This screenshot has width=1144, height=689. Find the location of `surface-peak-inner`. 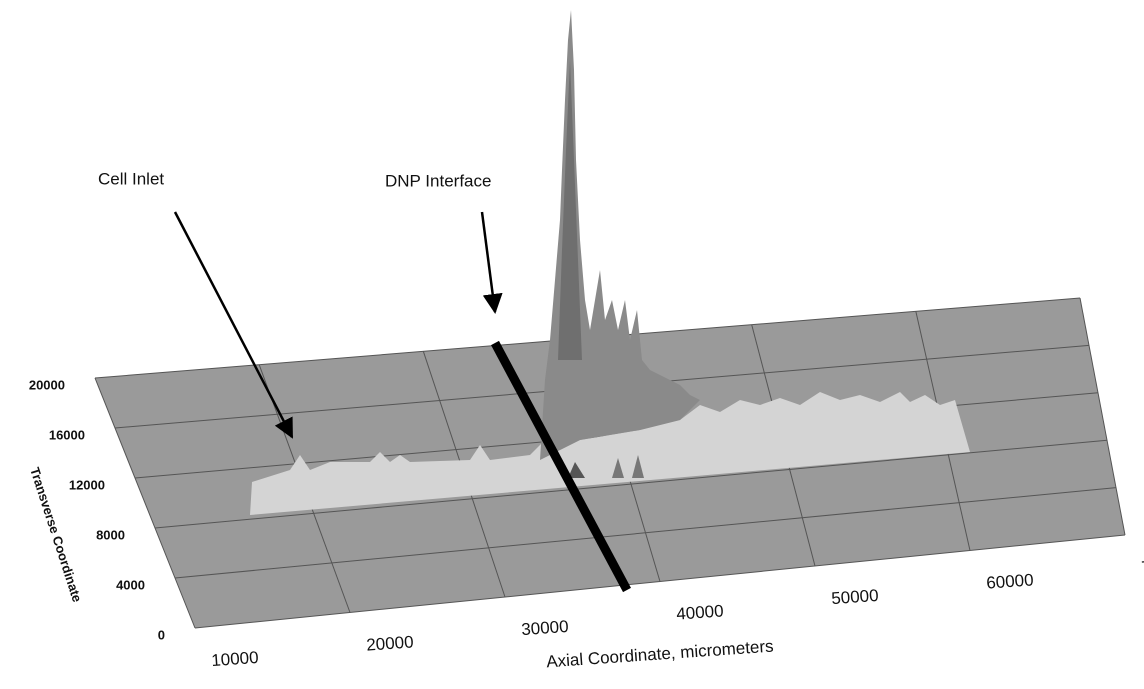

surface-peak-inner is located at coordinates (570, 210).